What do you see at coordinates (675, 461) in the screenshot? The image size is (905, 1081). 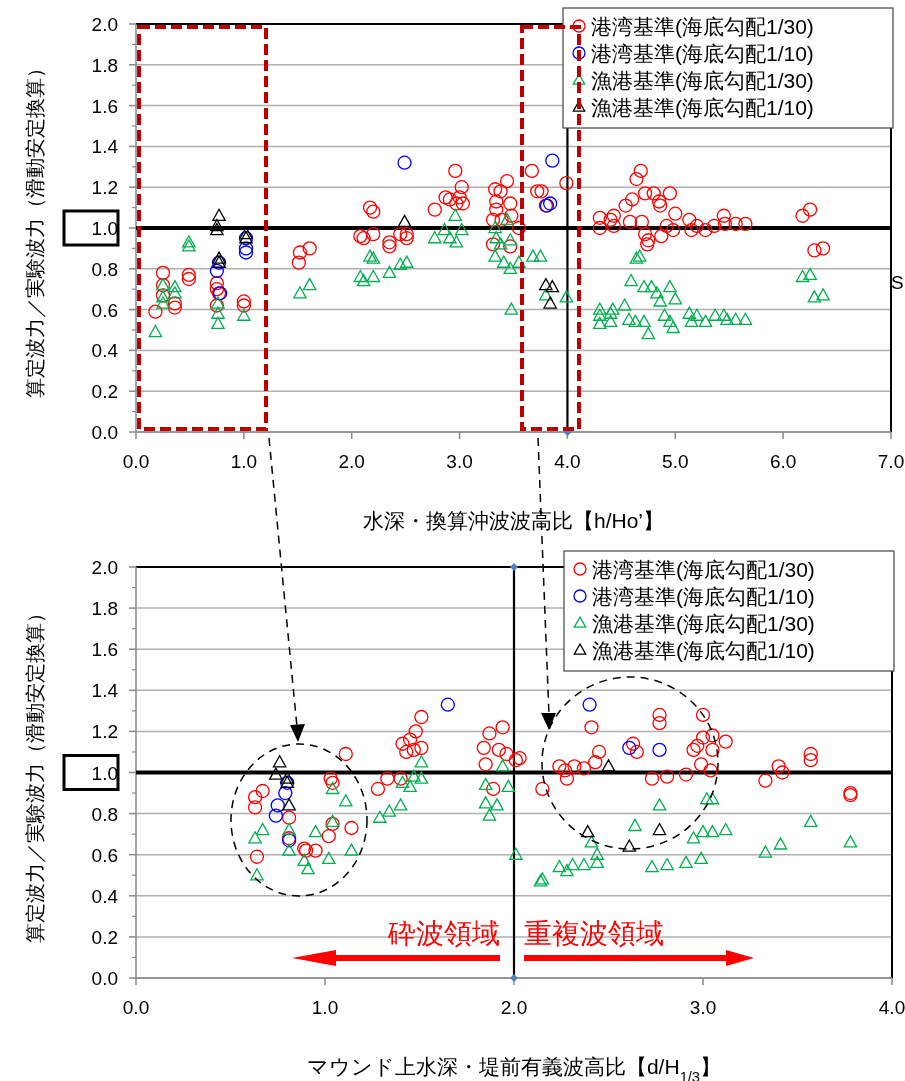 I see `x-tick-label: 5.0` at bounding box center [675, 461].